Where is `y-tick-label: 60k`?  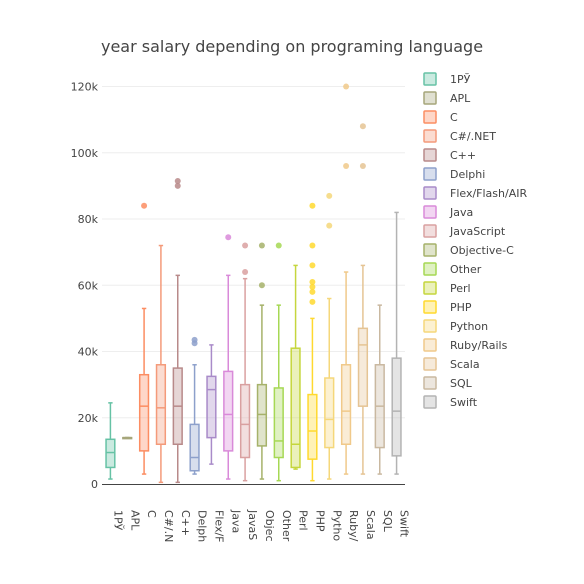 y-tick-label: 60k is located at coordinates (88, 285).